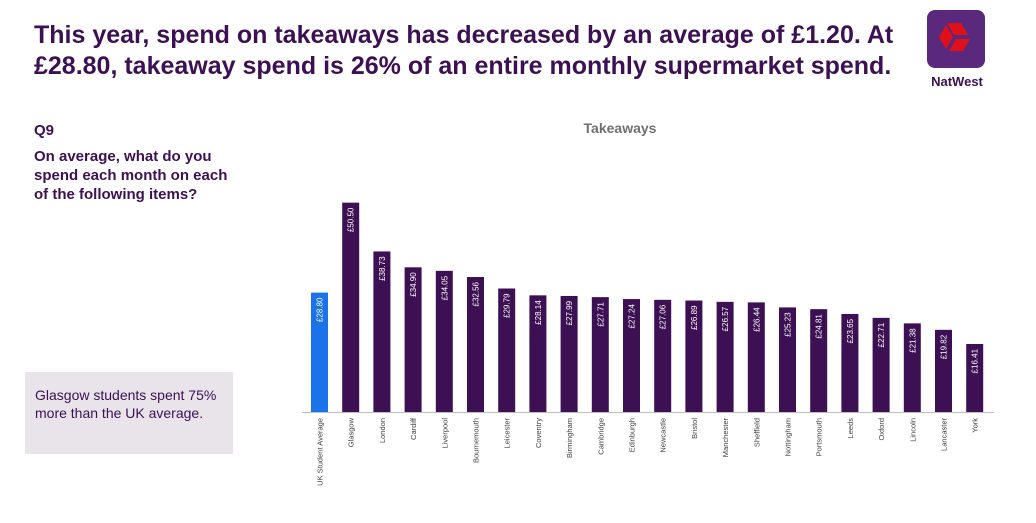  I want to click on category-label: Cambridge, so click(600, 436).